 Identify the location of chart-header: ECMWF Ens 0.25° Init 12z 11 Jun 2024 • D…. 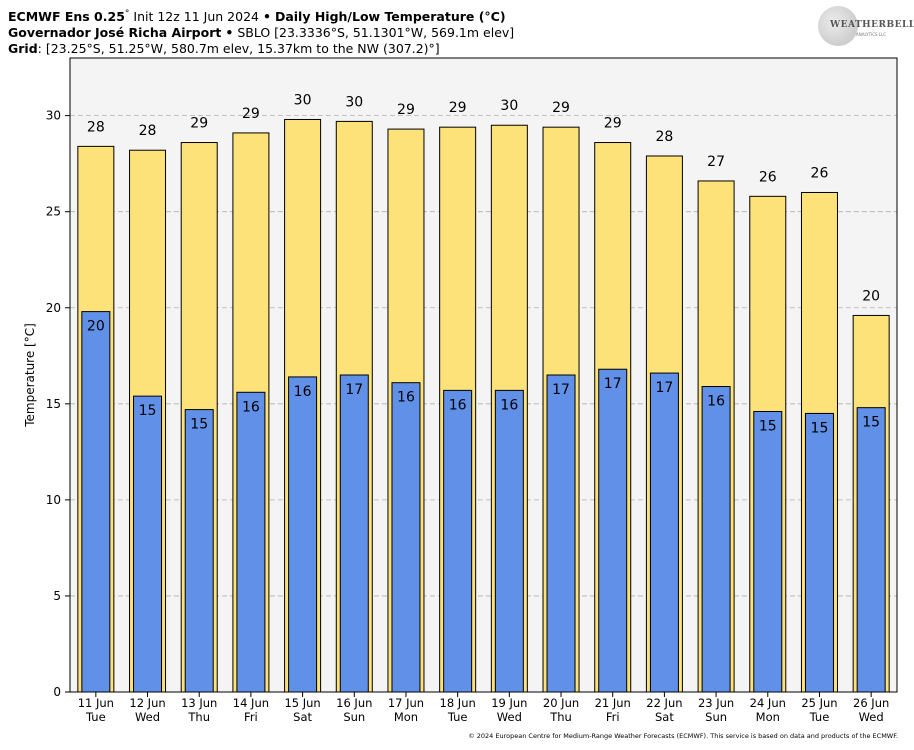
(261, 31).